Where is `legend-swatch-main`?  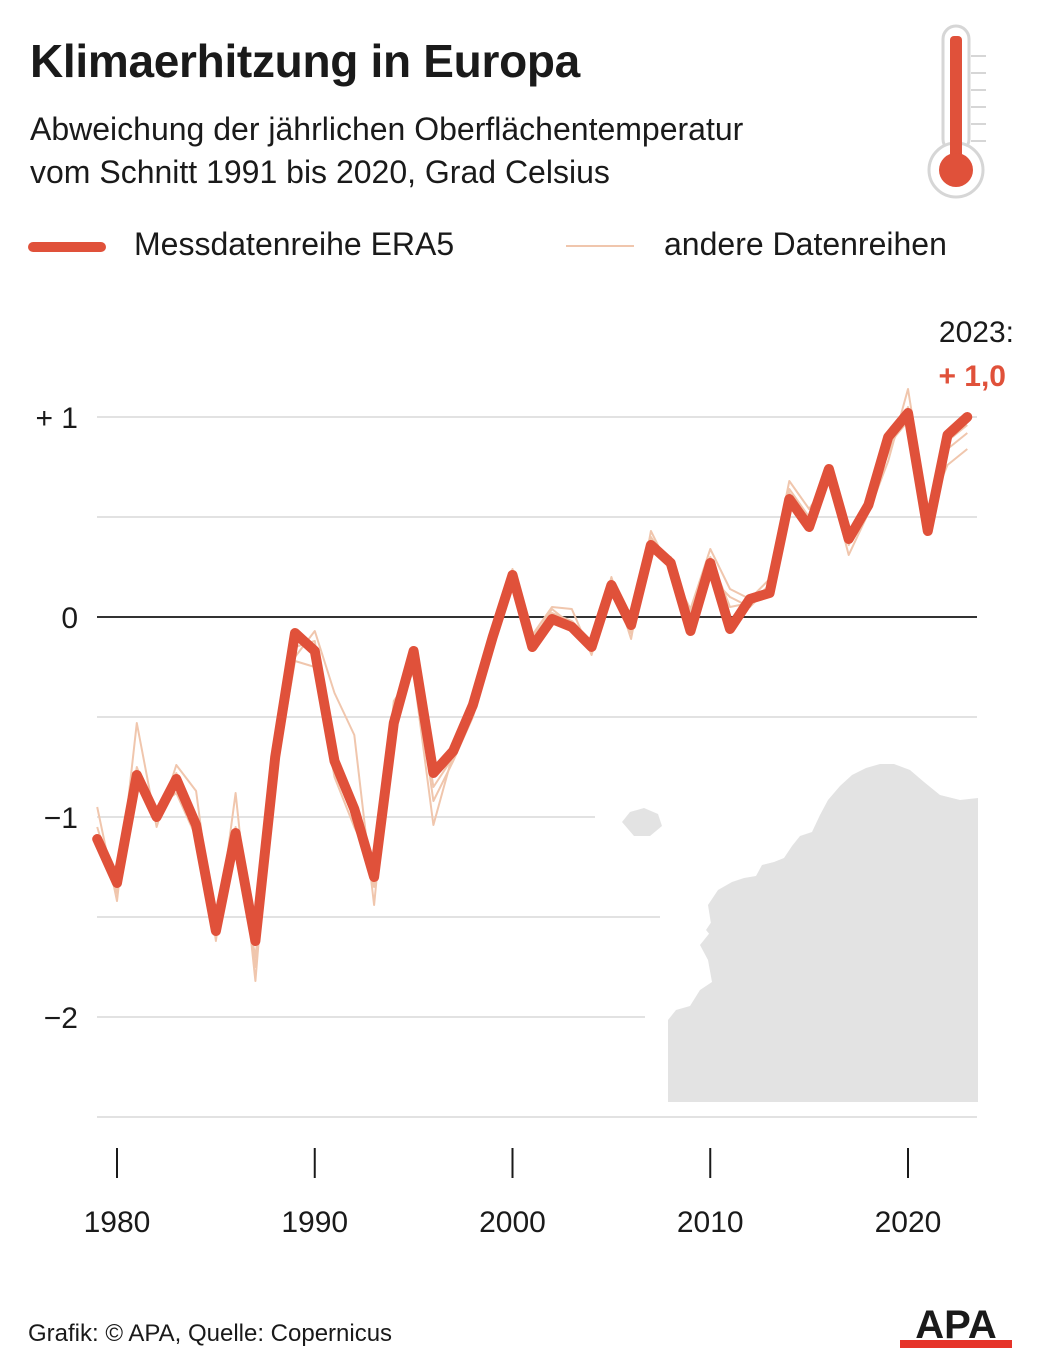 legend-swatch-main is located at coordinates (67, 247).